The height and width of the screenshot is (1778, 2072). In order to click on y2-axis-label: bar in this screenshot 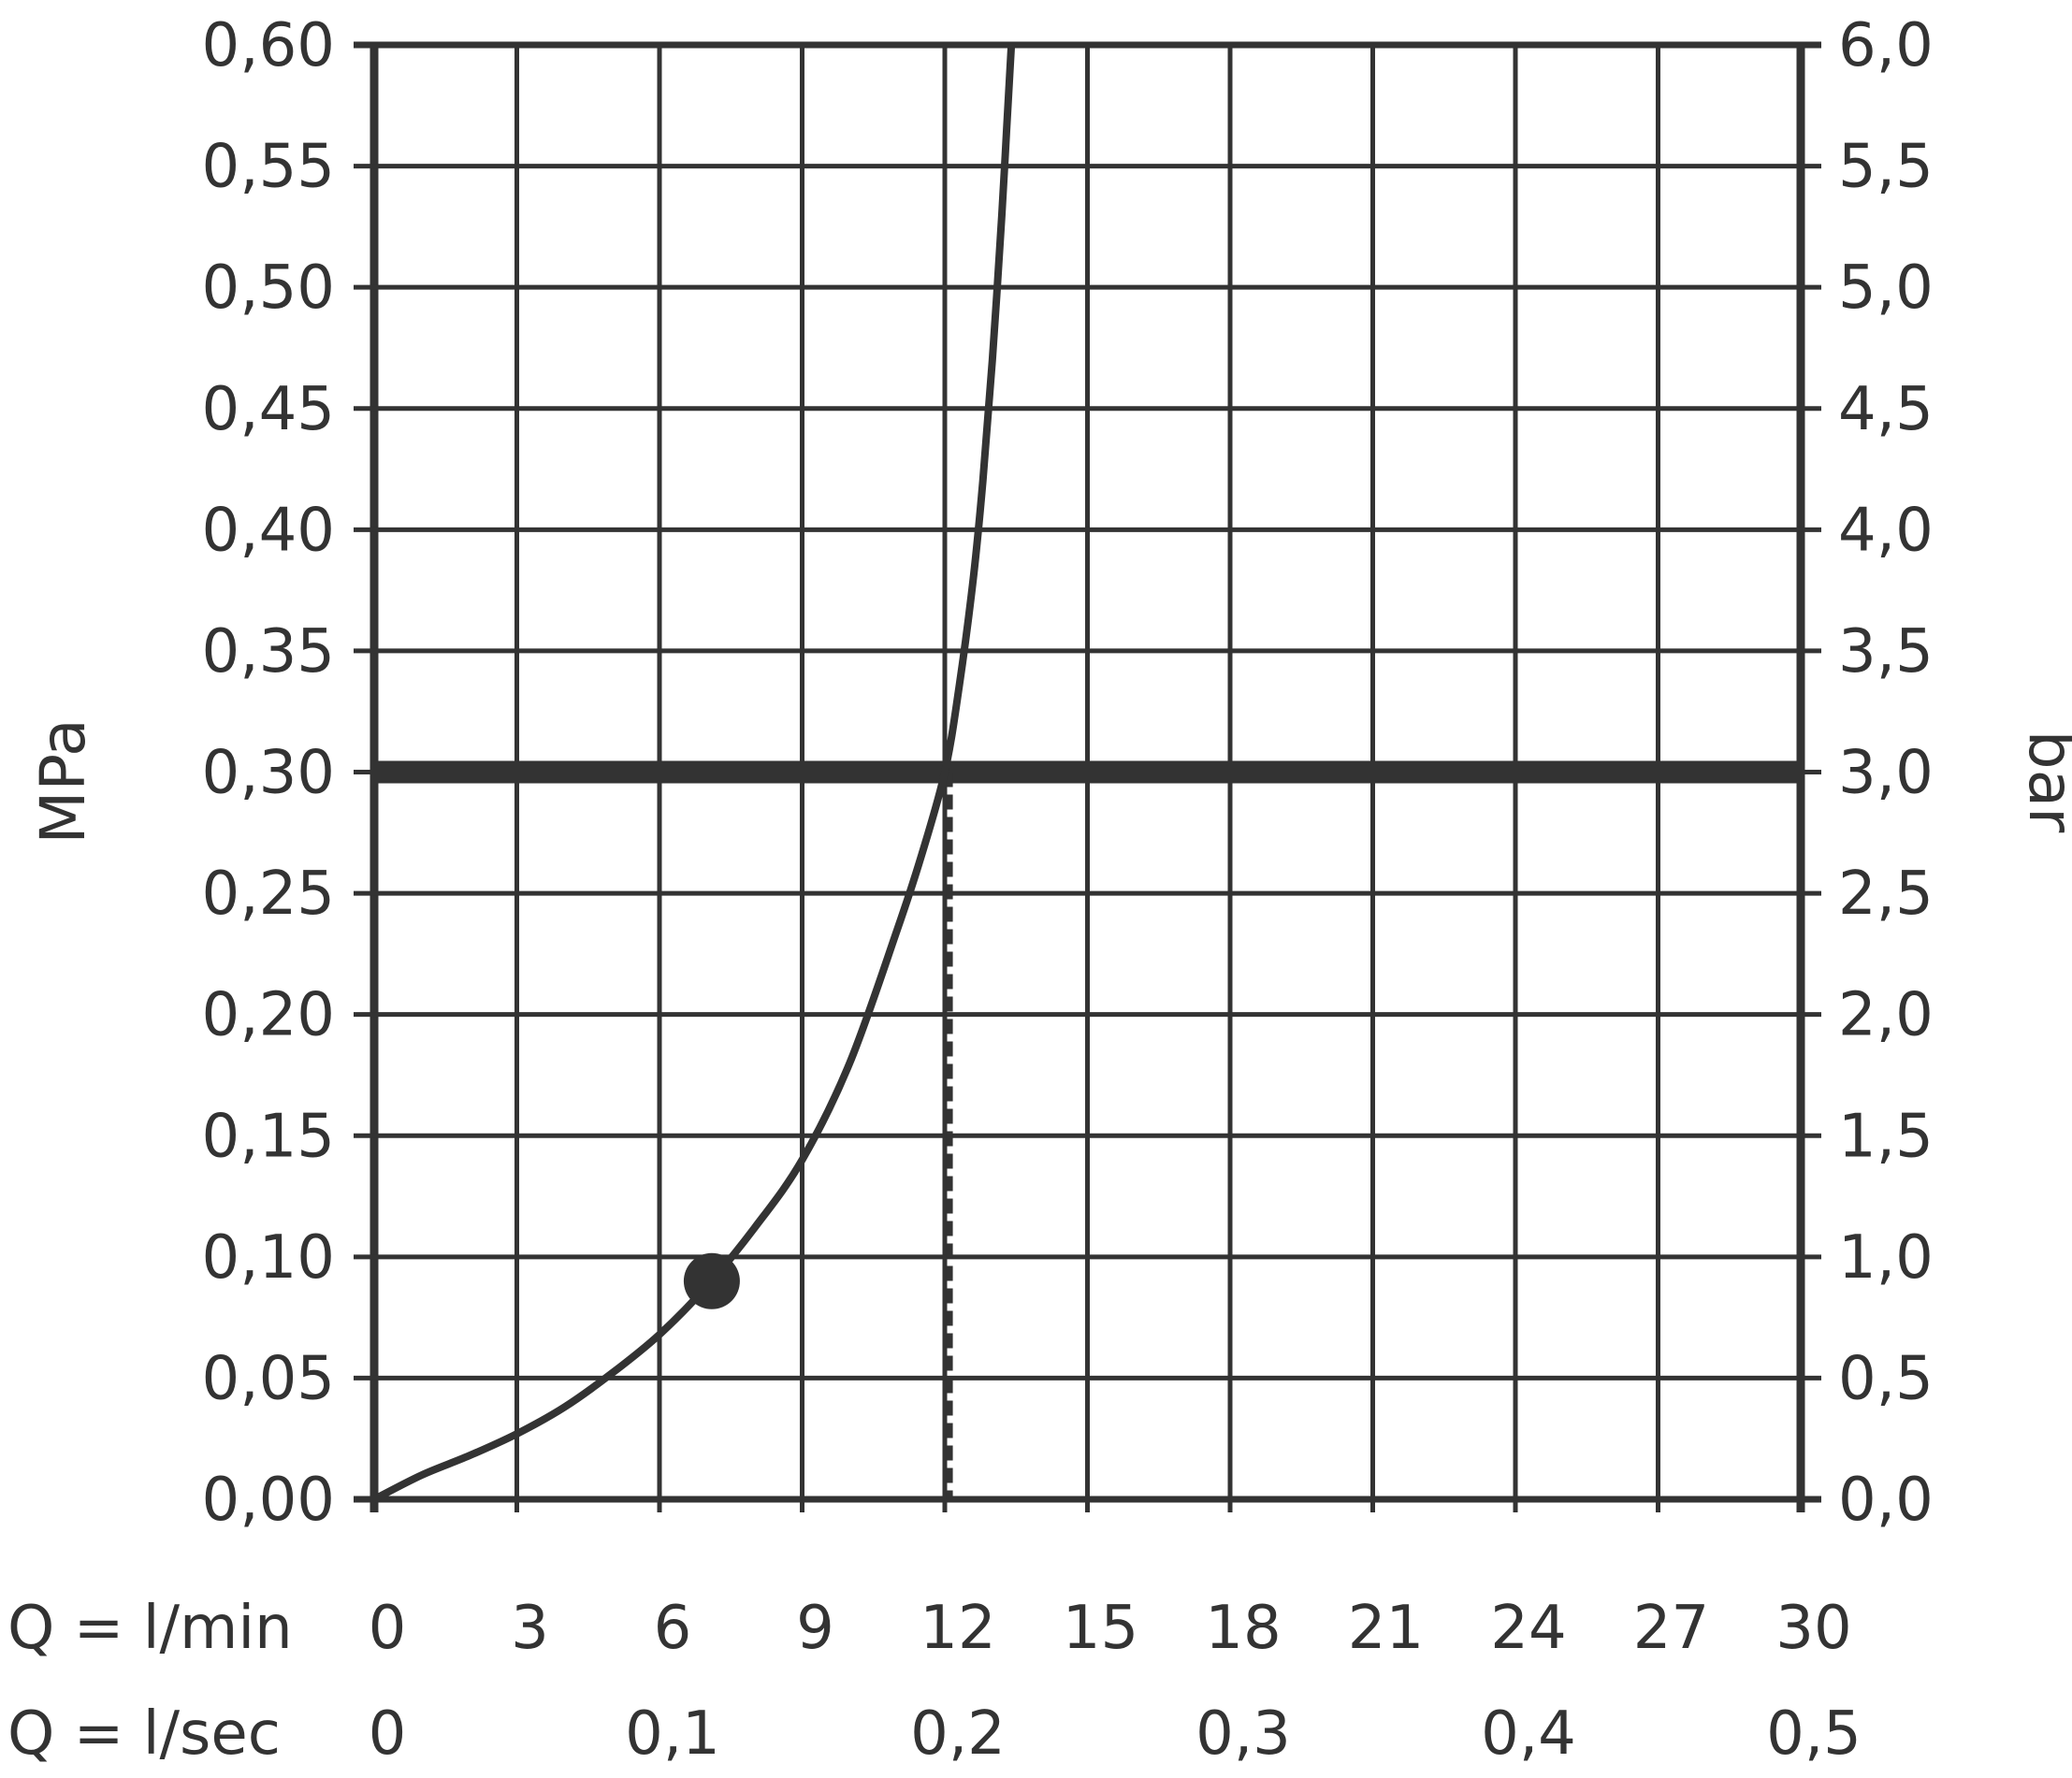, I will do `click(2043, 781)`.